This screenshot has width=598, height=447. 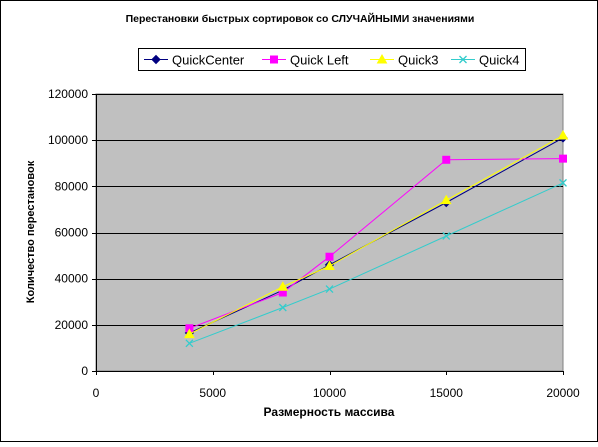 What do you see at coordinates (72, 279) in the screenshot?
I see `y-tick-label: 40000` at bounding box center [72, 279].